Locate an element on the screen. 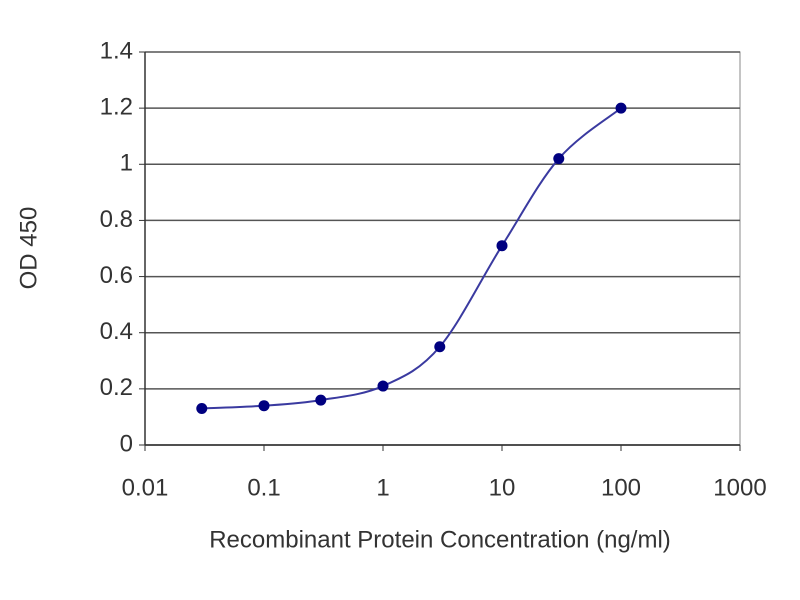 The height and width of the screenshot is (600, 800). x-tick-label: 0.01 is located at coordinates (145, 487).